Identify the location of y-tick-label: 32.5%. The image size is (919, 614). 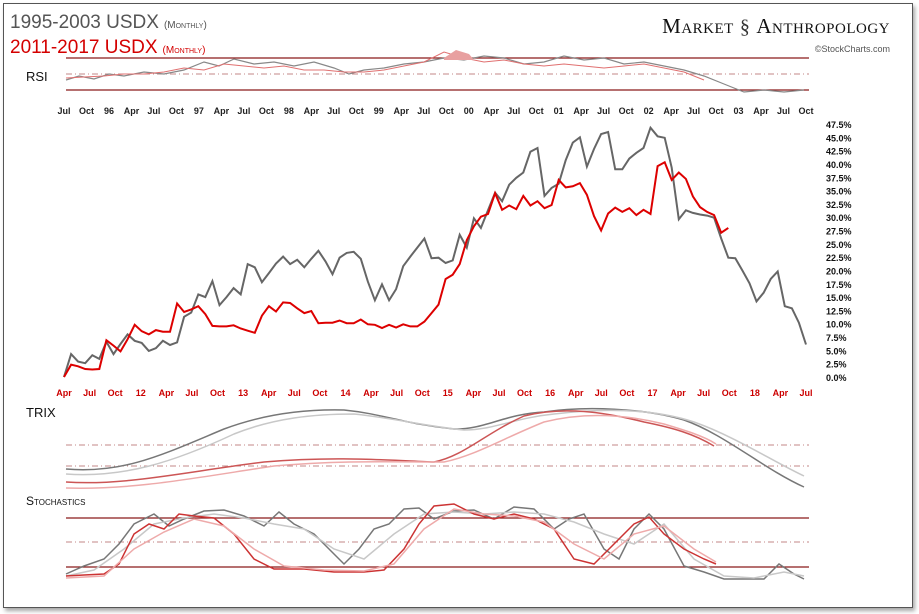
(839, 205).